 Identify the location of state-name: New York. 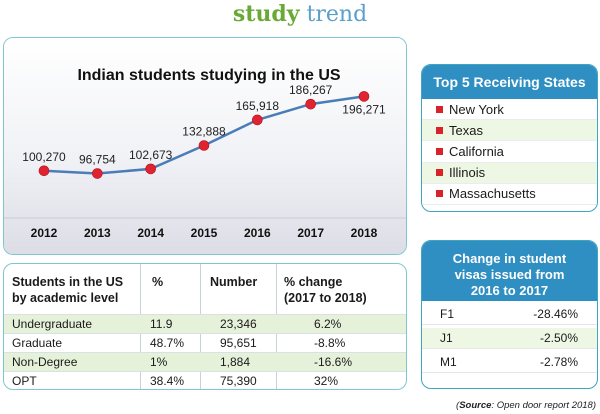
(476, 109).